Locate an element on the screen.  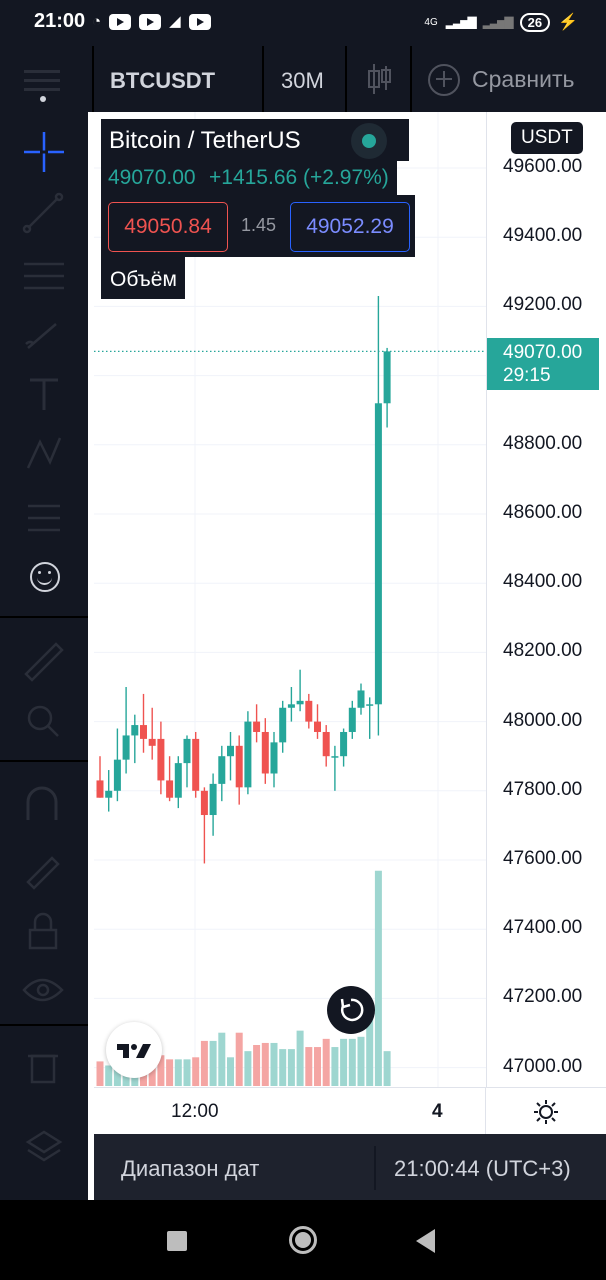
measure-icon is located at coordinates (44, 518).